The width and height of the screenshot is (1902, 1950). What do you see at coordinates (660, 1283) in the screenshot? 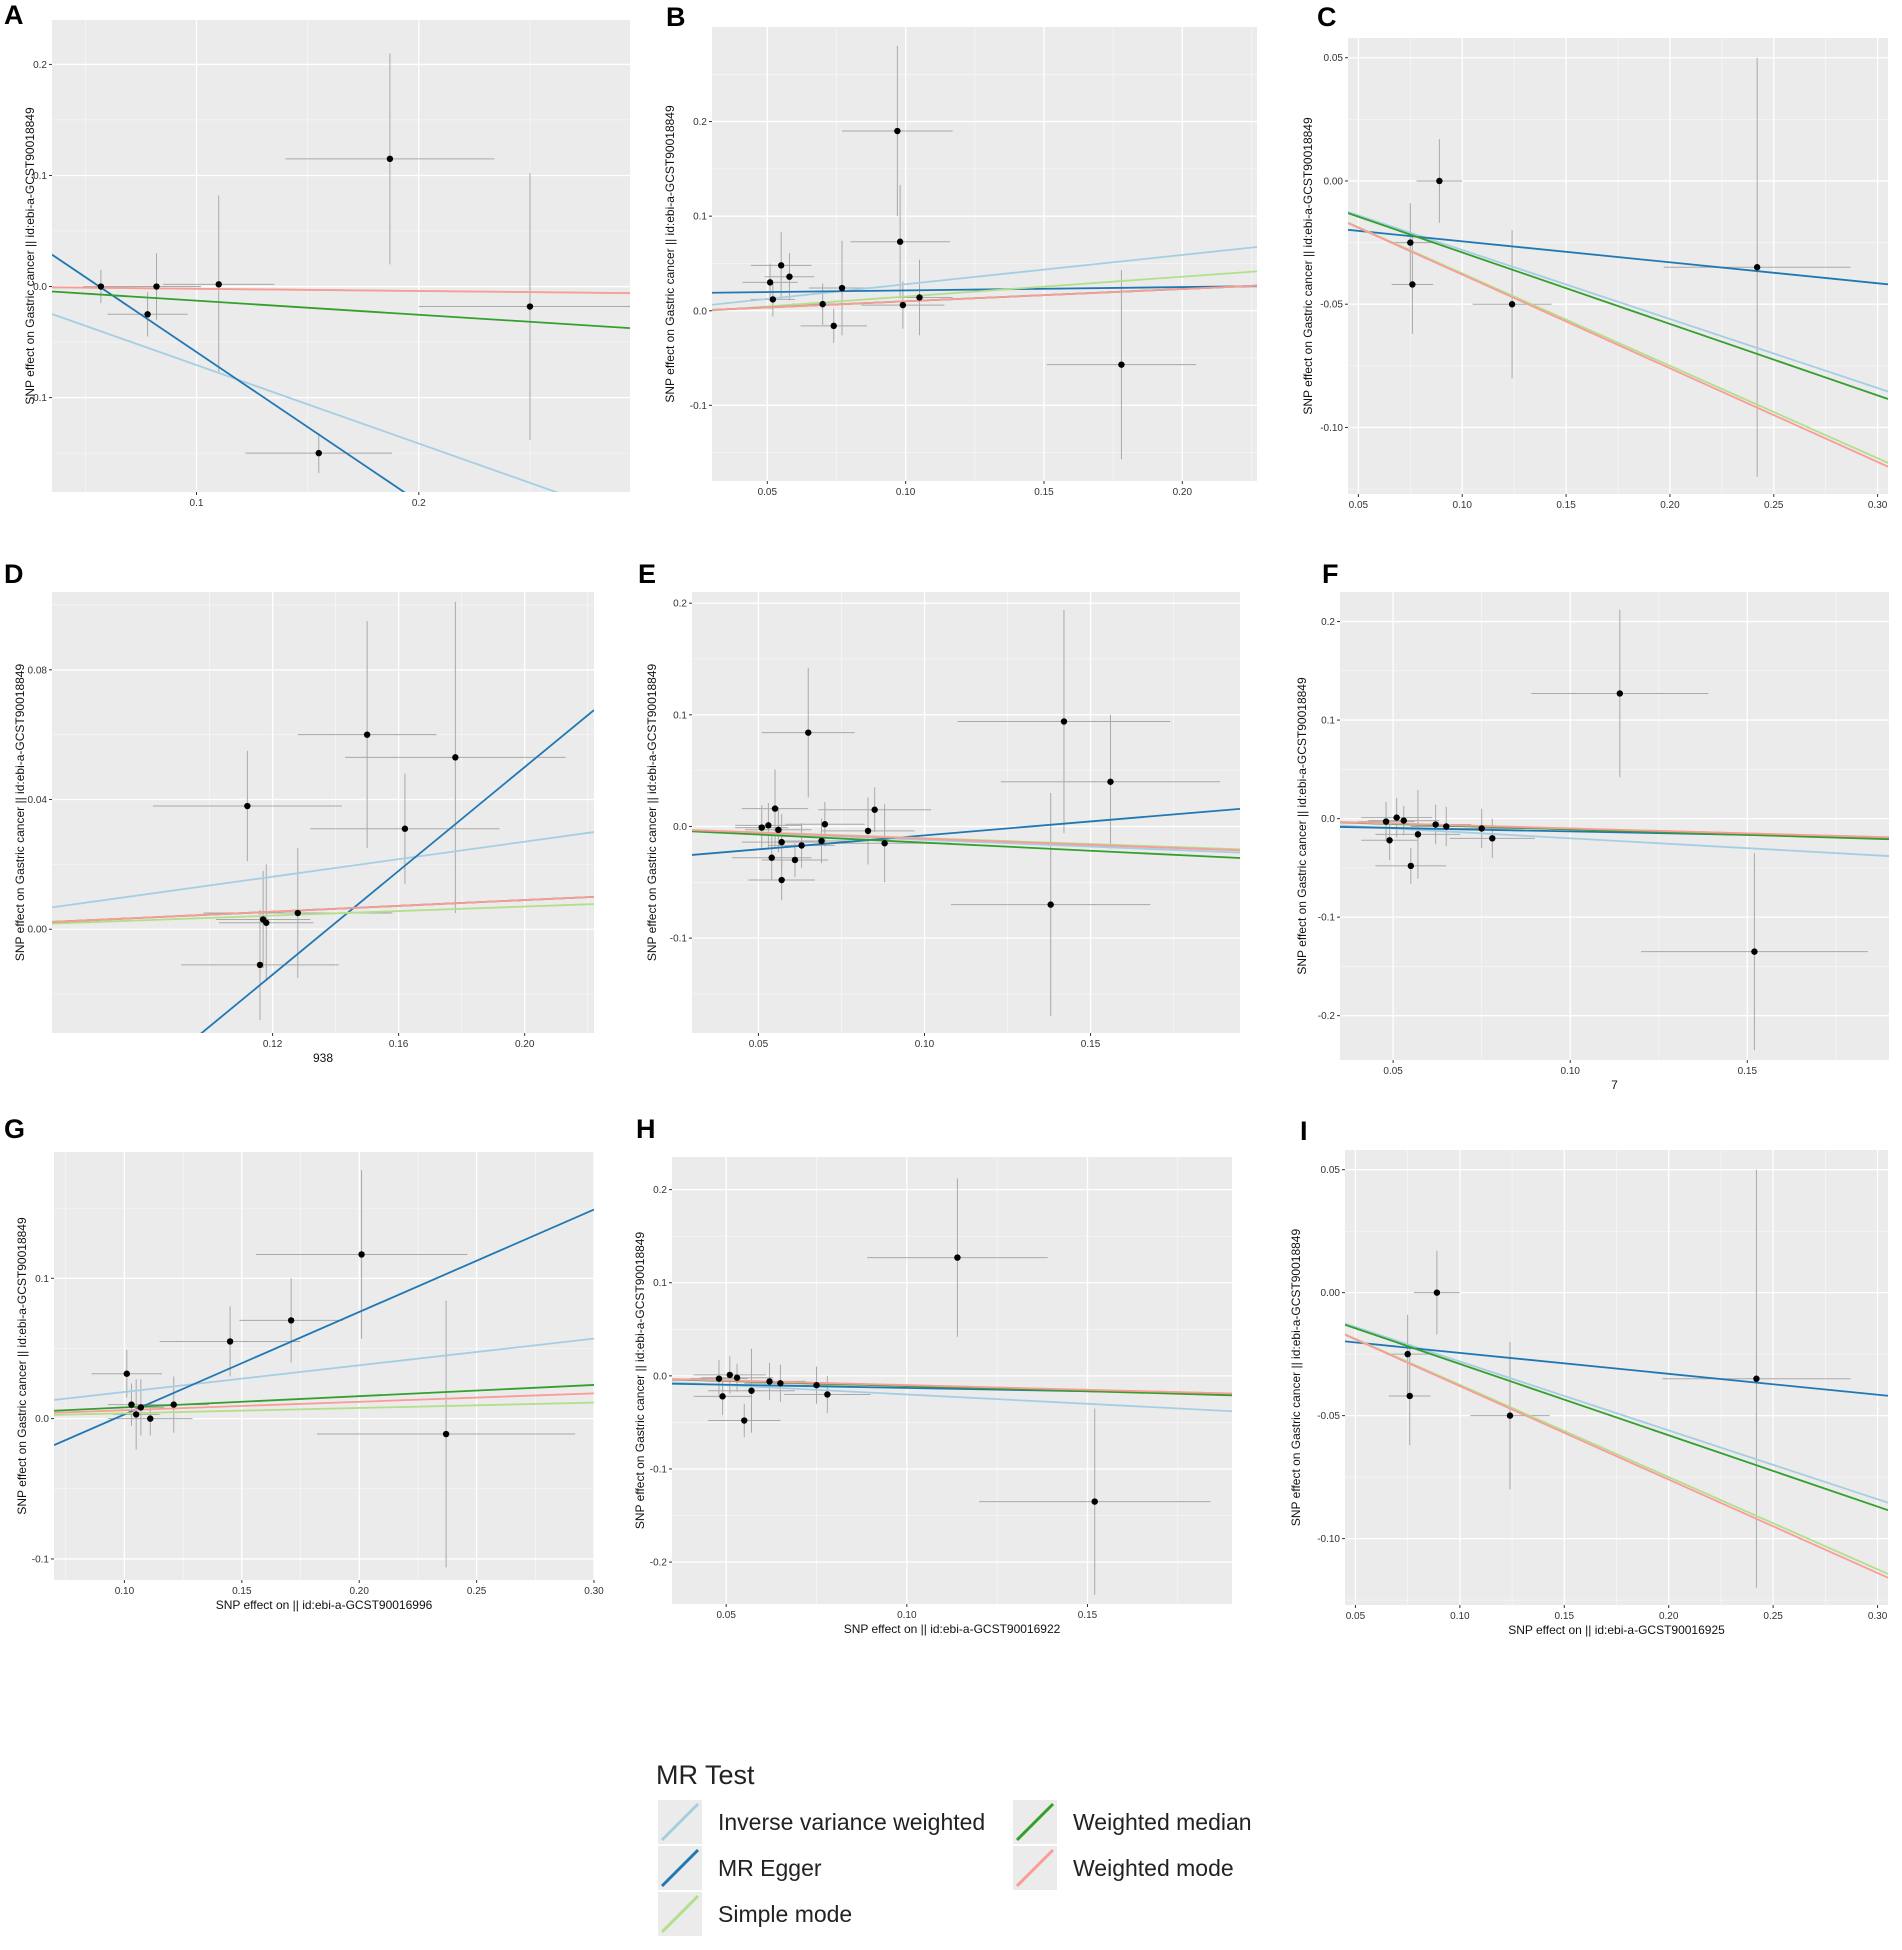
I see `y-tick-label: 0.1` at bounding box center [660, 1283].